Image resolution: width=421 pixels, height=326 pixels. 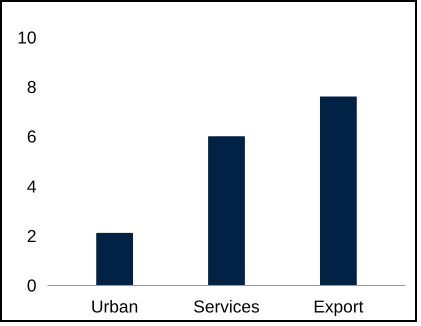 What do you see at coordinates (226, 306) in the screenshot?
I see `x-tick-label: Services` at bounding box center [226, 306].